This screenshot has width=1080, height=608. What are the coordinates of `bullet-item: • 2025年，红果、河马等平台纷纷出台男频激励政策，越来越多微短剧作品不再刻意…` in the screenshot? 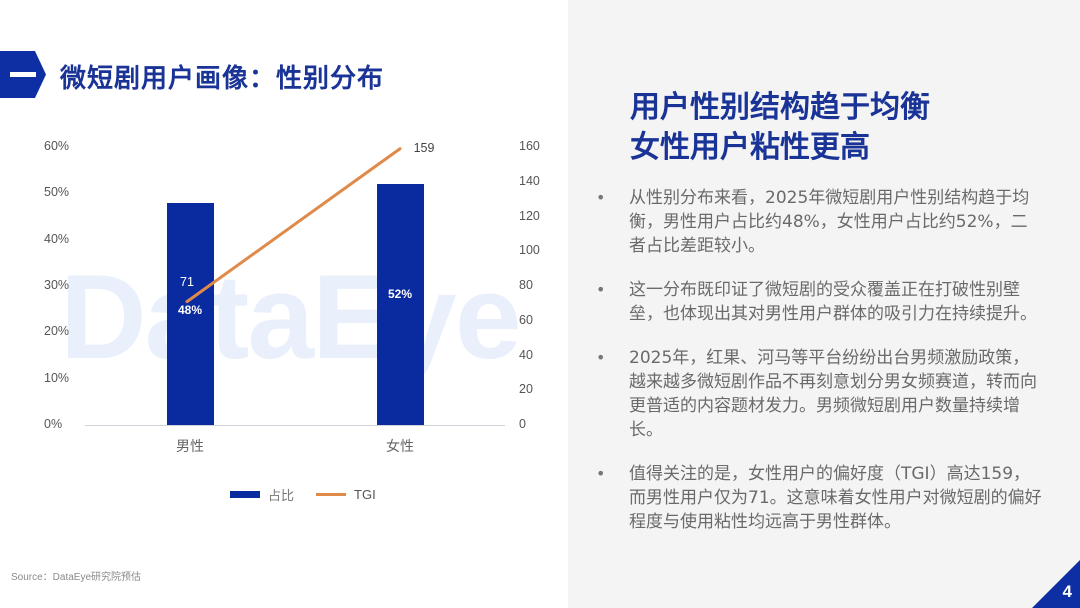 It's located at (819, 394).